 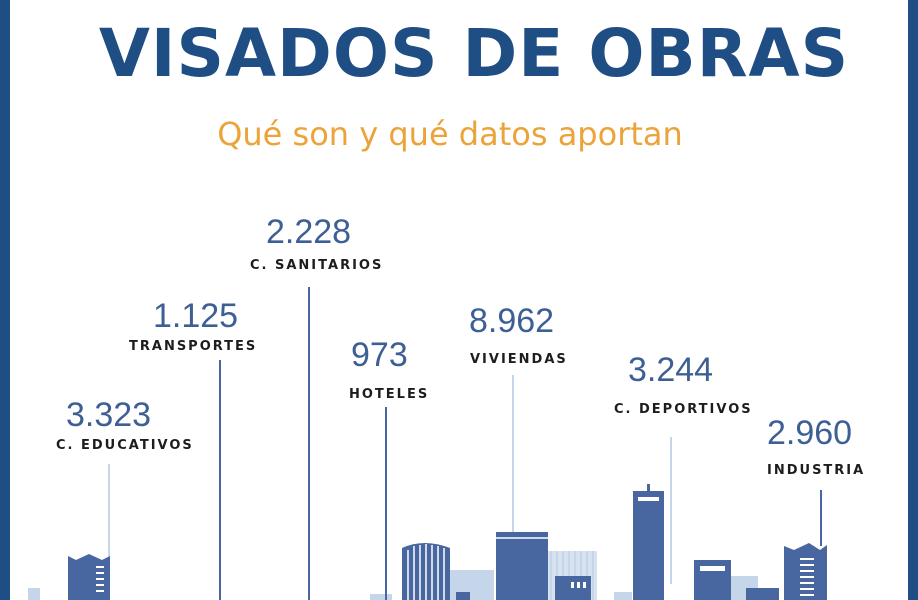 What do you see at coordinates (196, 316) in the screenshot?
I see `value-transportes: 1.125` at bounding box center [196, 316].